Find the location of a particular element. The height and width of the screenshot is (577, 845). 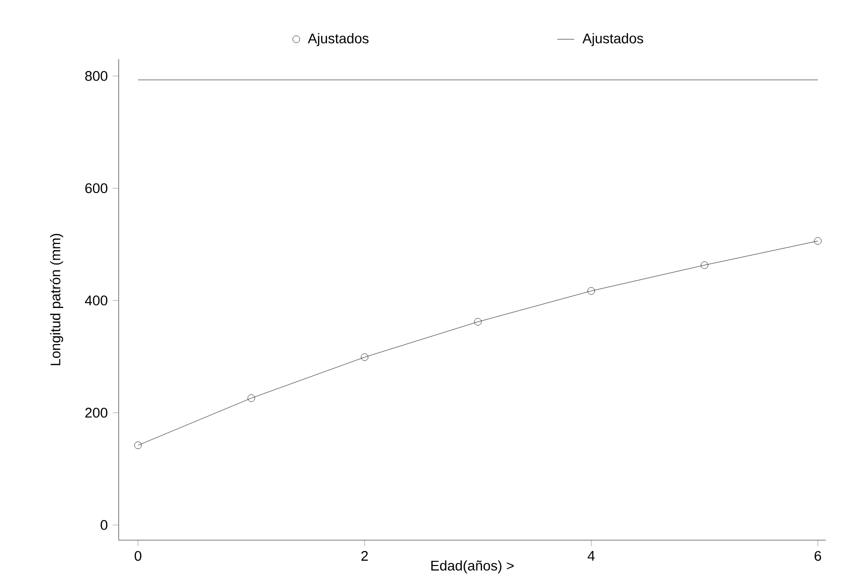

x-tick-label: 6 is located at coordinates (818, 555).